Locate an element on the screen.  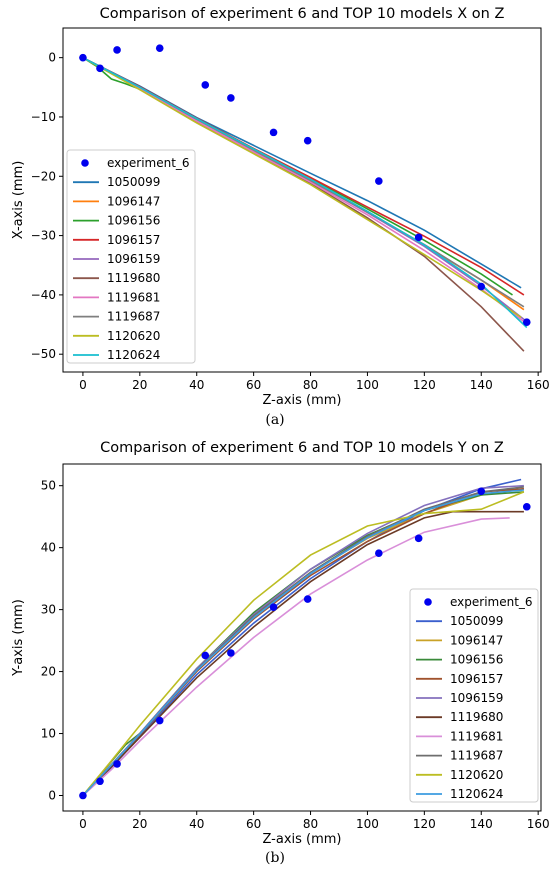
y-tick-label: 10 is located at coordinates (48, 734).